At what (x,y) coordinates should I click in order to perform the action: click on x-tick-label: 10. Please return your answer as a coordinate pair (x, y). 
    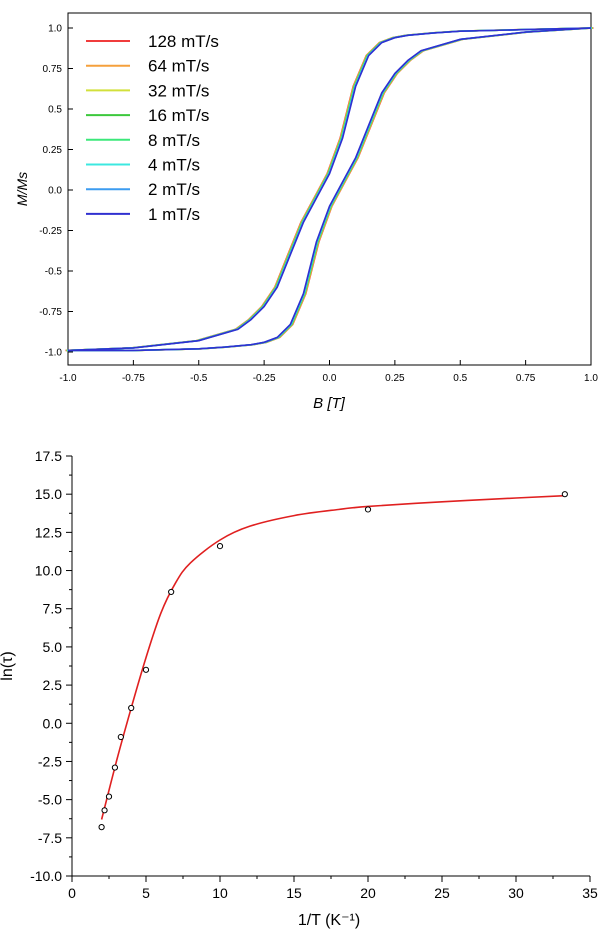
    Looking at the image, I should click on (220, 893).